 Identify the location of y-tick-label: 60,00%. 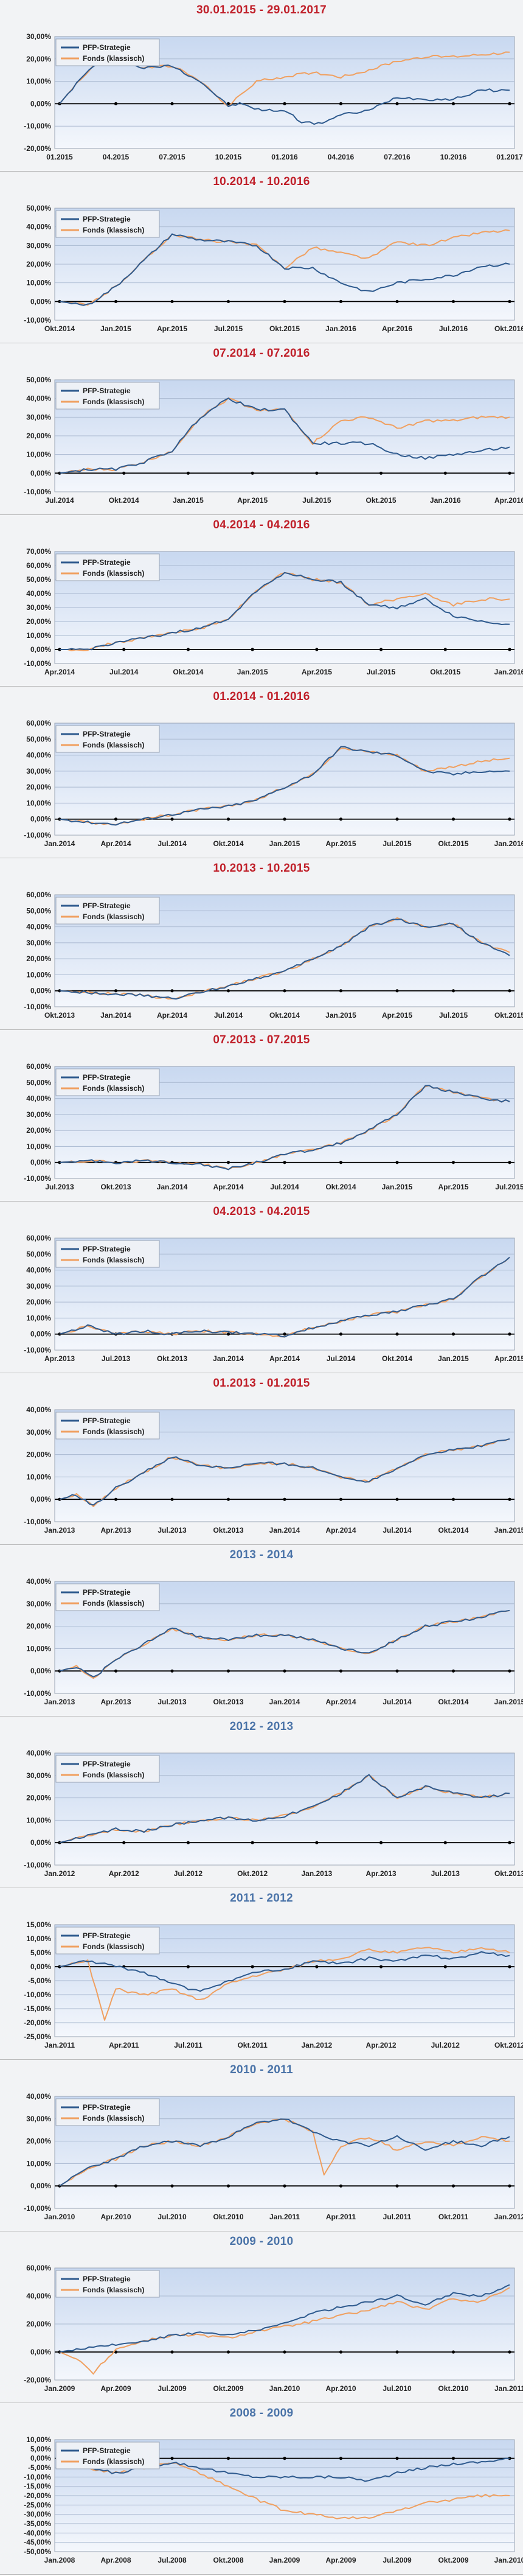
(39, 565).